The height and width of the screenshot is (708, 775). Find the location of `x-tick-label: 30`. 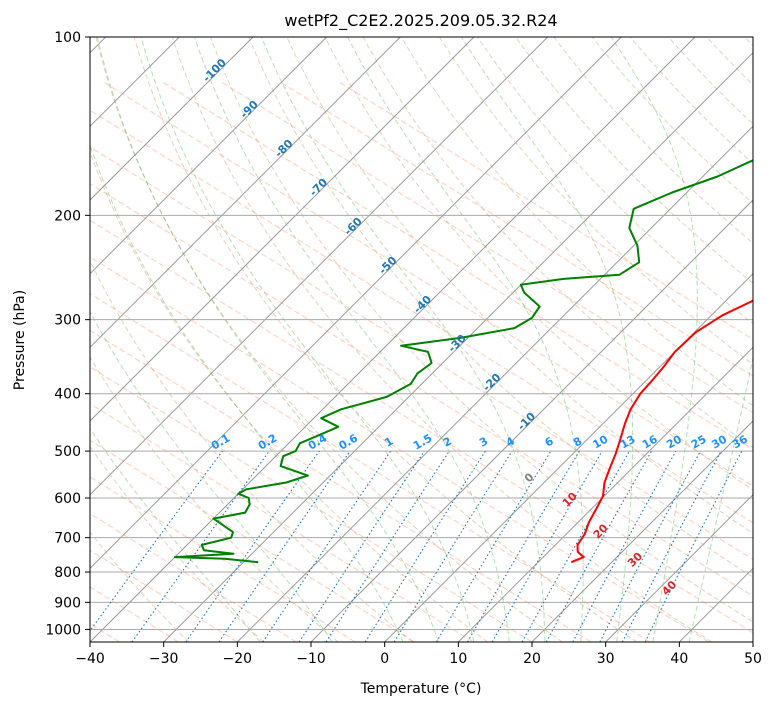

x-tick-label: 30 is located at coordinates (606, 659).